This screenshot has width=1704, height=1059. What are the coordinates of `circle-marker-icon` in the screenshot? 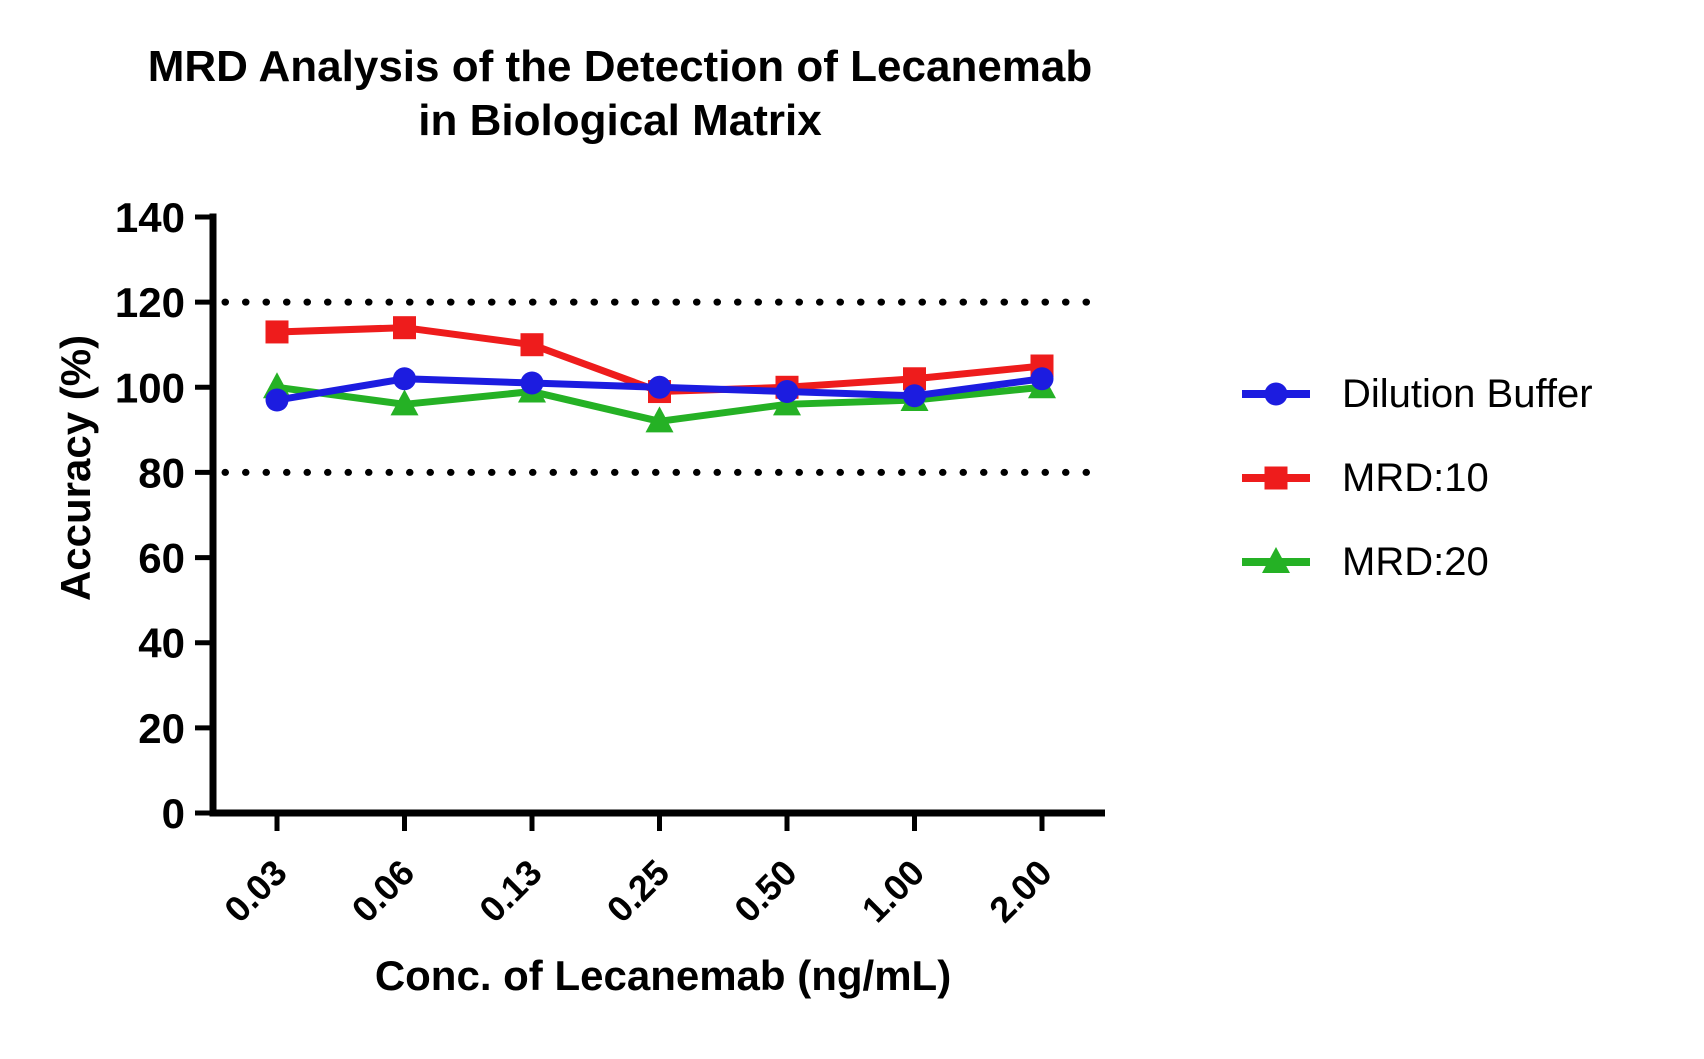 It's located at (1276, 394).